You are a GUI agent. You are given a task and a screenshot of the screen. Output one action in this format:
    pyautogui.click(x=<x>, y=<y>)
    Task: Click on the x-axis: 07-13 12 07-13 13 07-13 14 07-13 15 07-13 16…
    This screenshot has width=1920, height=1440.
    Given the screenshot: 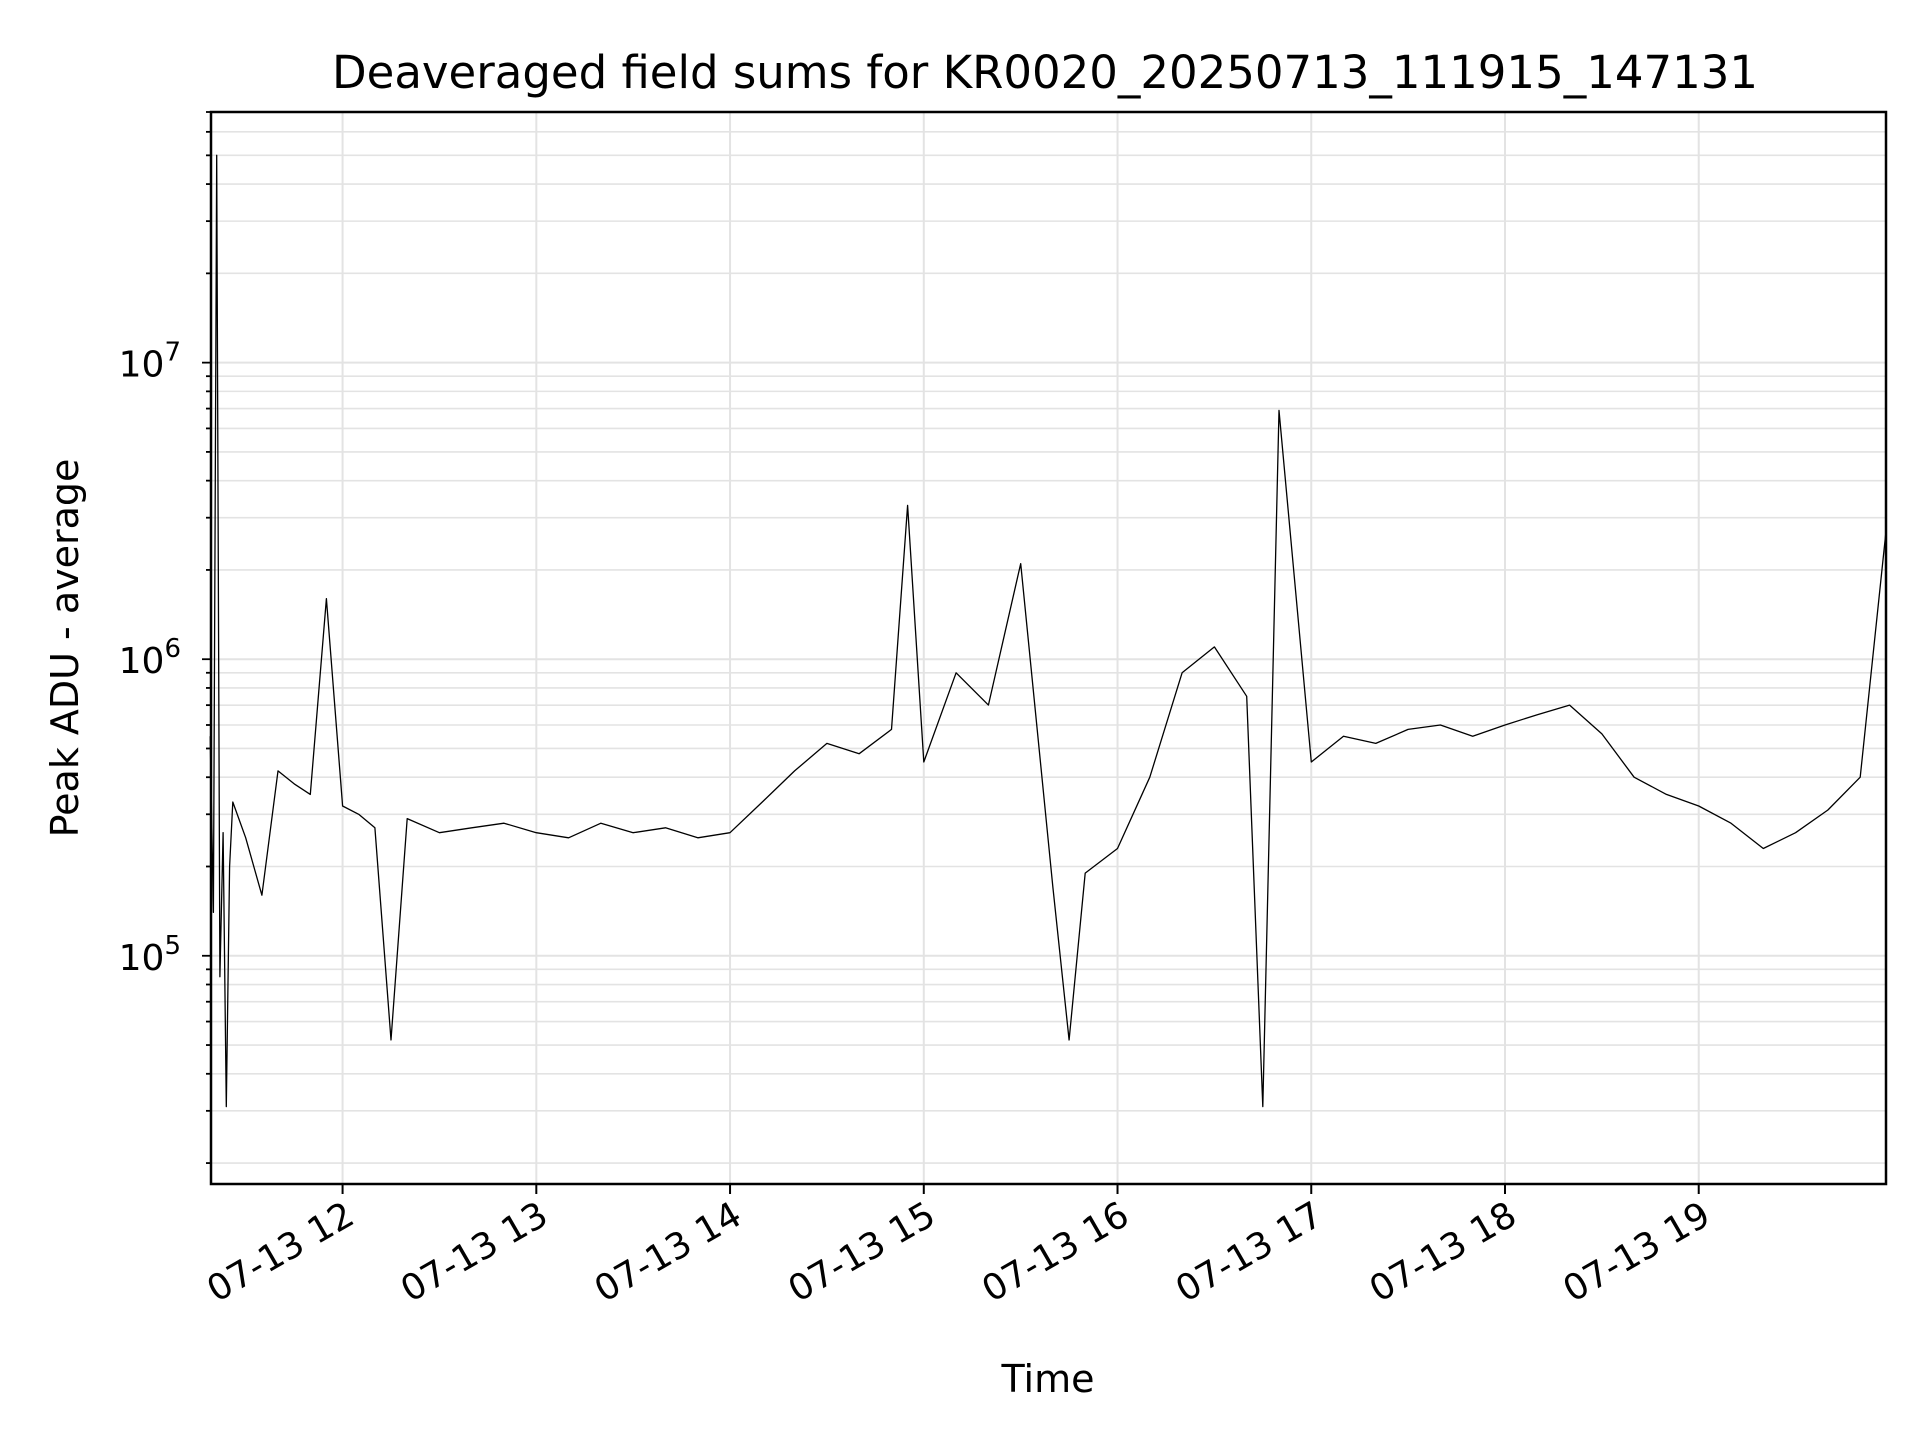 What is the action you would take?
    pyautogui.click(x=958, y=1247)
    